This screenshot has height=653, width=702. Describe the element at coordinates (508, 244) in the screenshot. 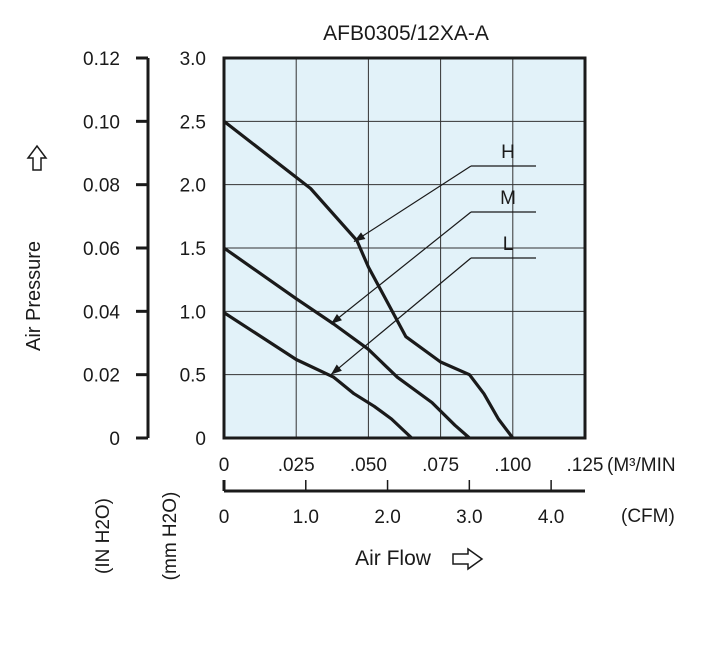

I see `series-label-l: L` at that location.